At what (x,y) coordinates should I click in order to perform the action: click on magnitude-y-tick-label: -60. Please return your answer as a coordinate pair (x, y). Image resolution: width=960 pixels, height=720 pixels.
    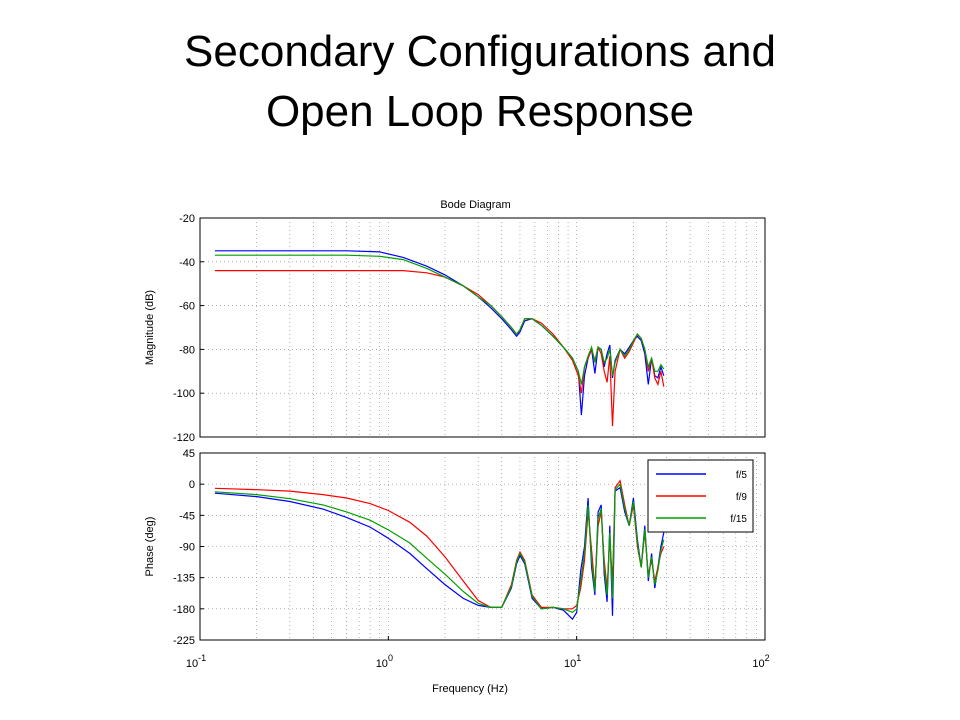
    Looking at the image, I should click on (187, 307).